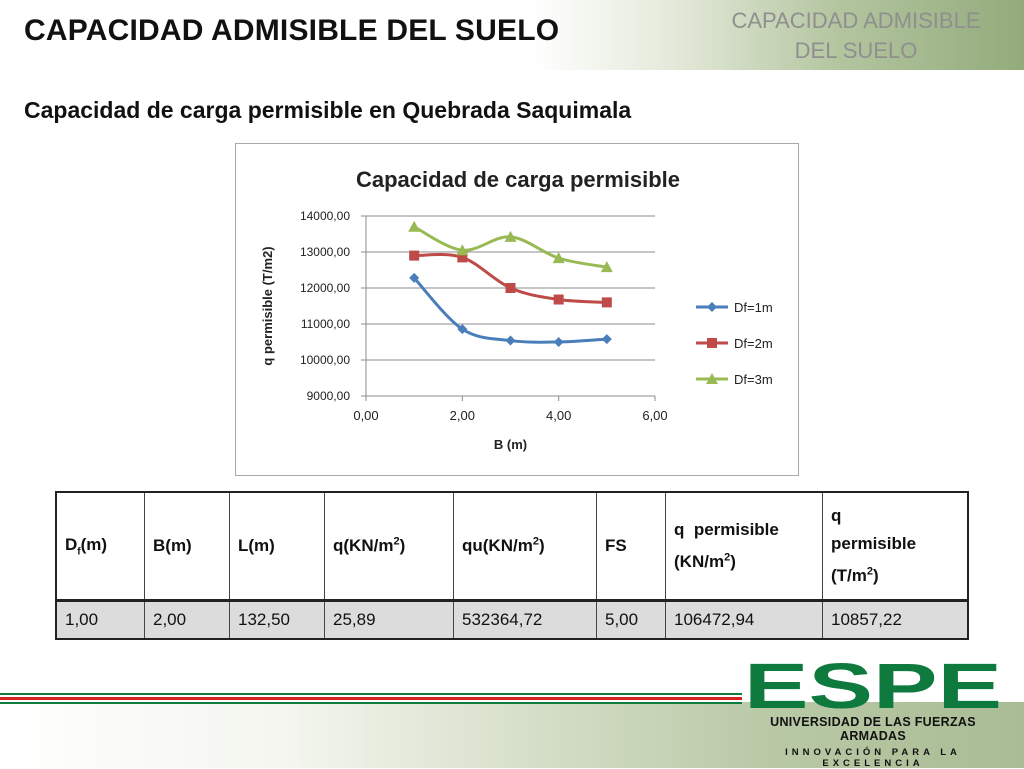 This screenshot has height=769, width=1024. Describe the element at coordinates (389, 546) in the screenshot. I see `header-q: q(KN/m2)` at that location.